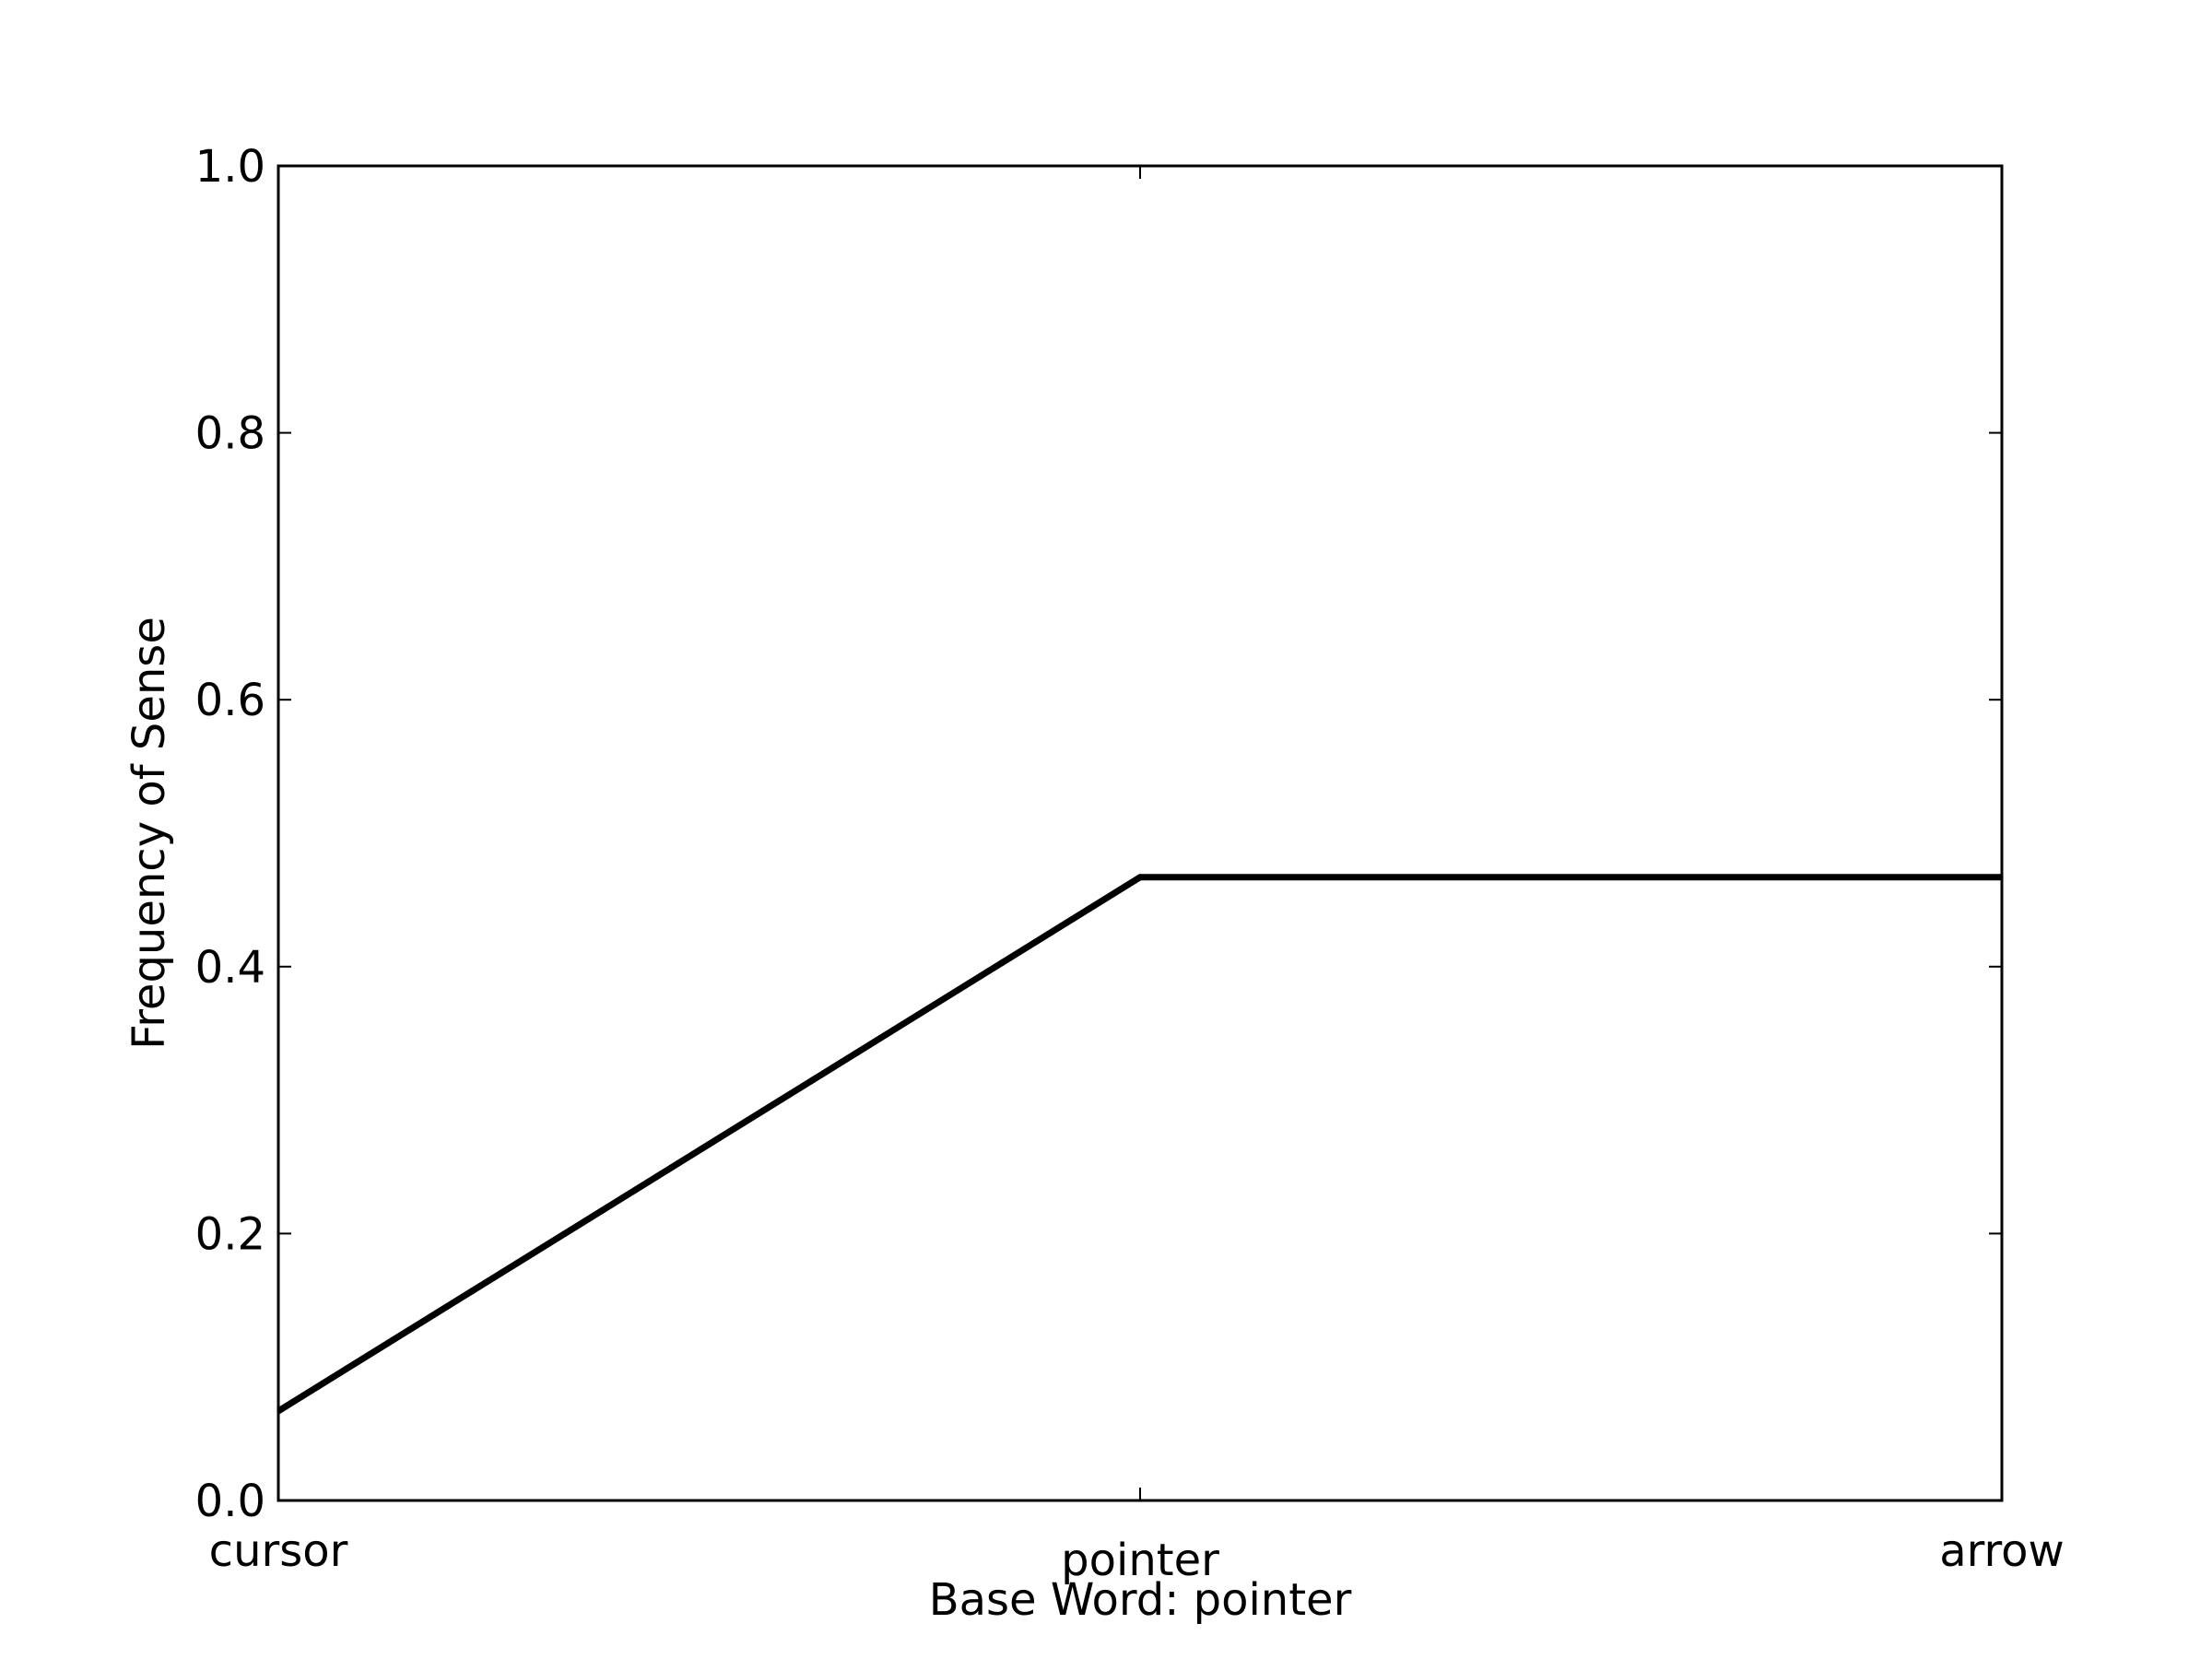 The image size is (2212, 1659). What do you see at coordinates (278, 1551) in the screenshot?
I see `x-tick-label: cursor` at bounding box center [278, 1551].